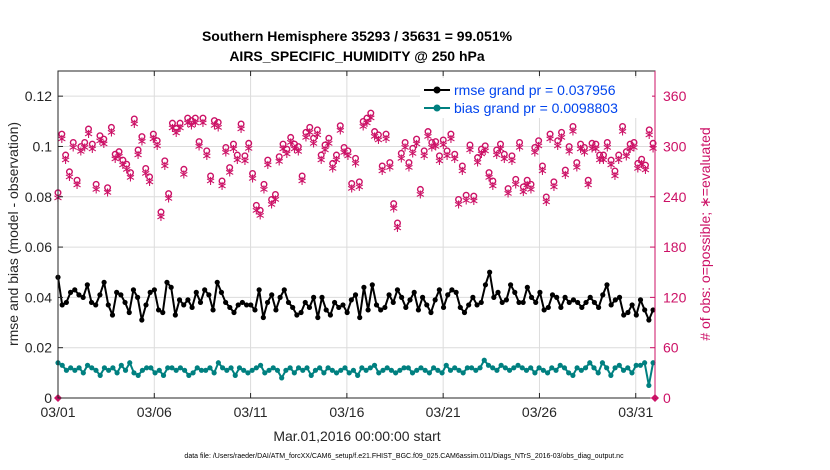 The image size is (830, 470). What do you see at coordinates (38, 297) in the screenshot?
I see `y-tick-label: 0.04` at bounding box center [38, 297].